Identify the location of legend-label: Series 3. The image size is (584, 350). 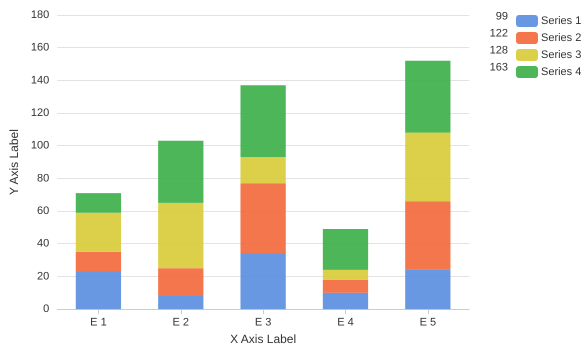
(561, 55).